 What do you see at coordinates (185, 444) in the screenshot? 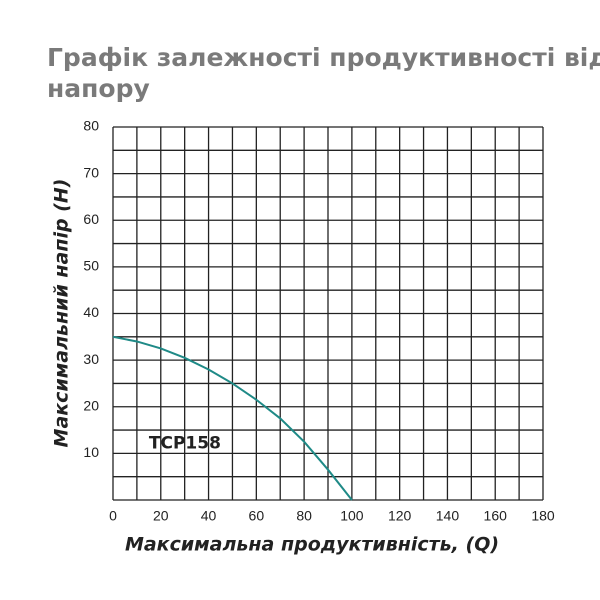
I see `series-label: TCP158` at bounding box center [185, 444].